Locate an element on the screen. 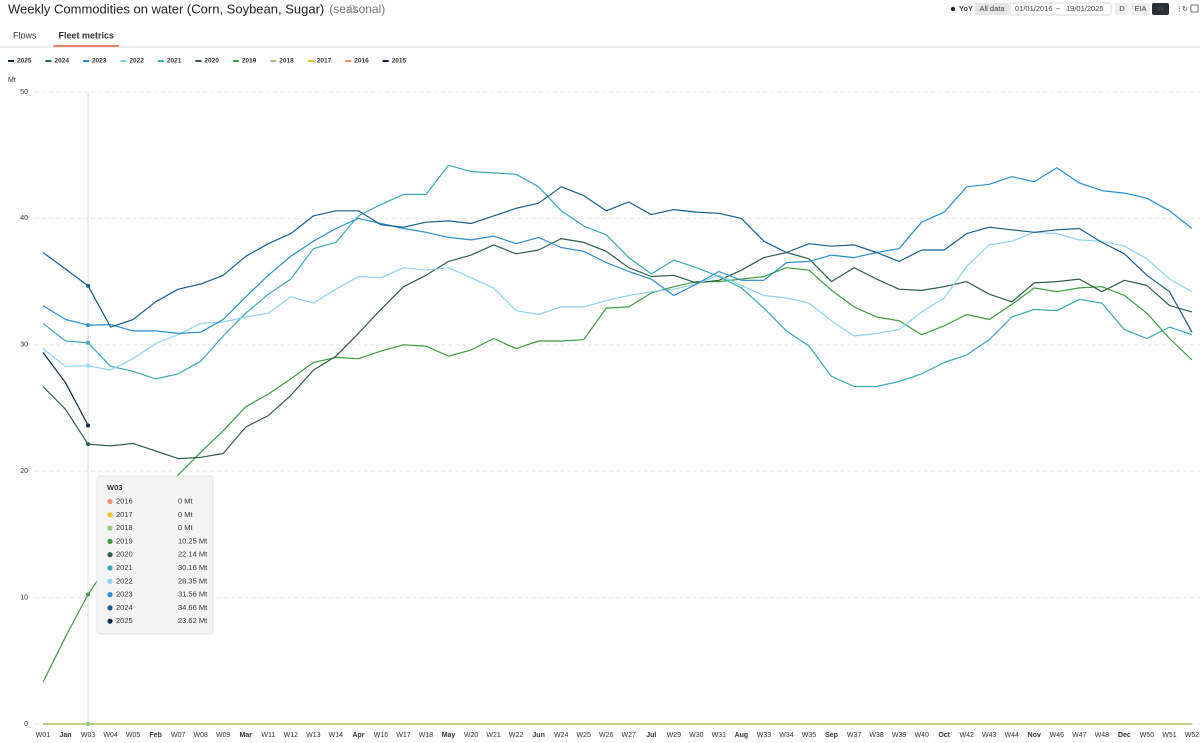 The width and height of the screenshot is (1200, 743). x-tick-label: W21 is located at coordinates (493, 735).